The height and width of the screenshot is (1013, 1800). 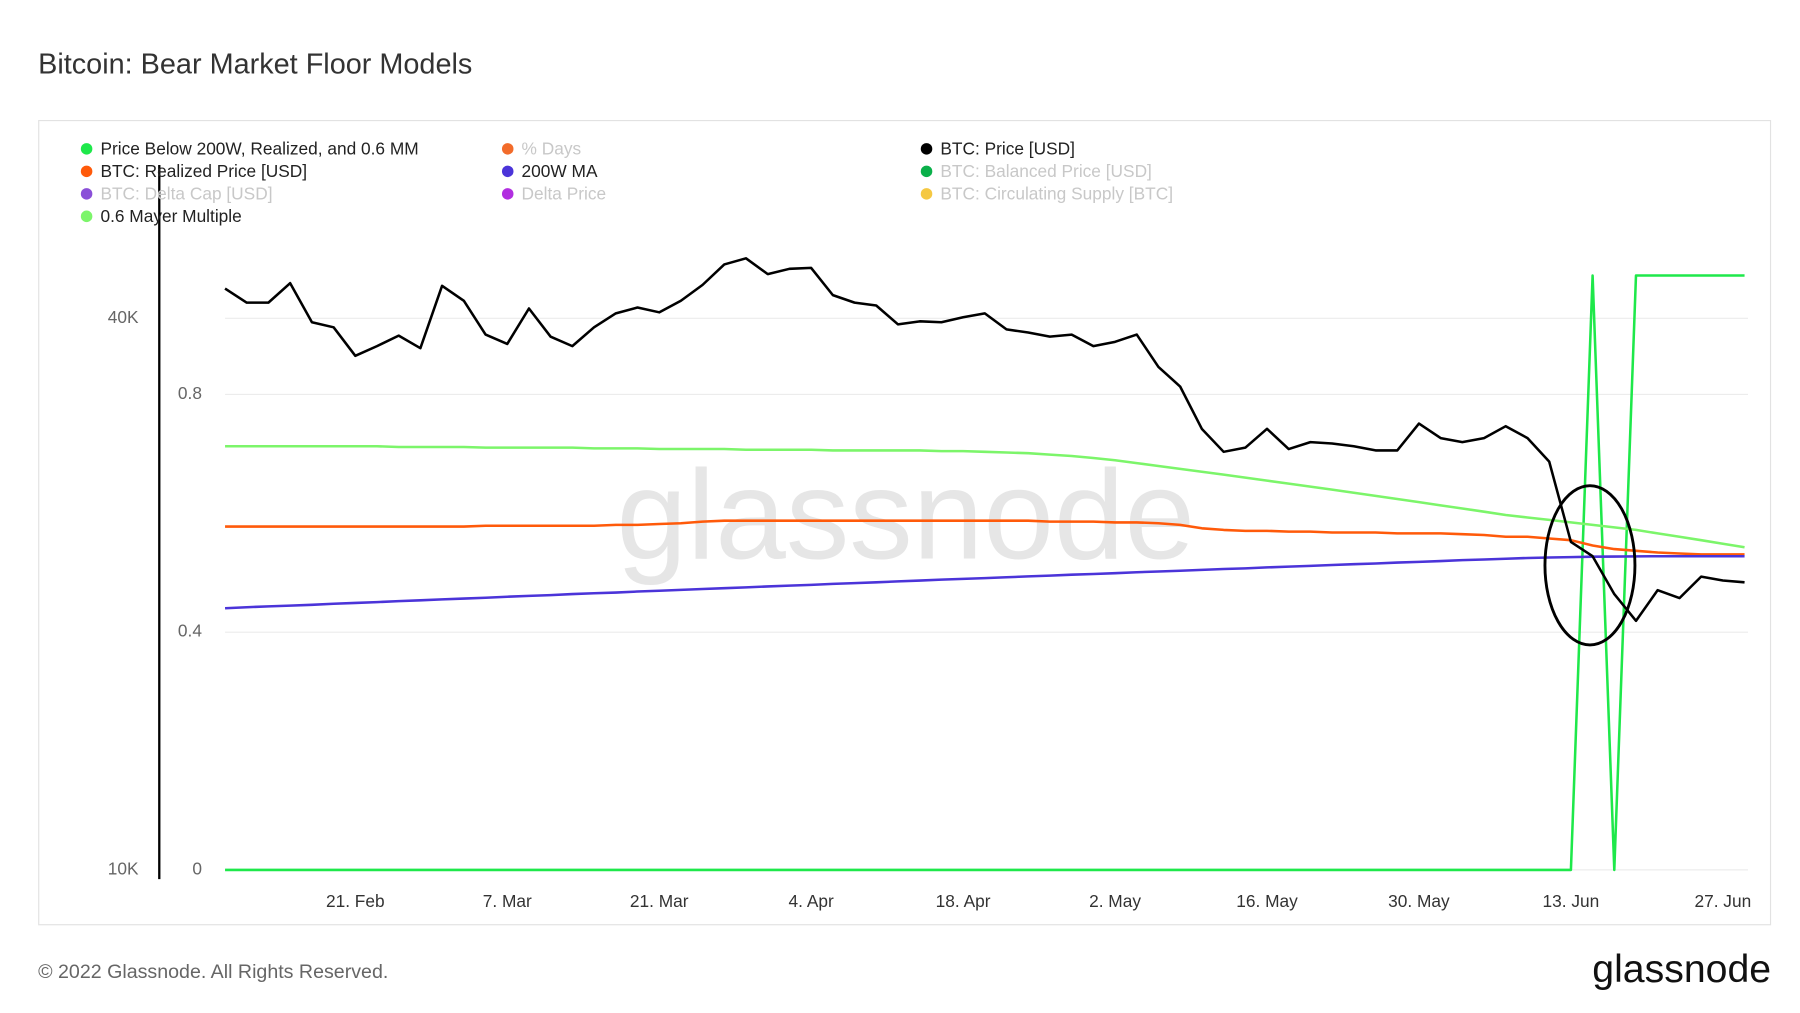 I want to click on legend-label: BTC: Realized Price [USD], so click(x=203, y=171).